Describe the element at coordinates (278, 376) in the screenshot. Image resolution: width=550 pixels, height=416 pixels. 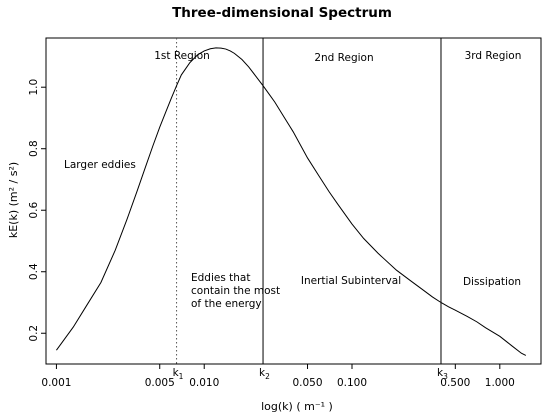
I see `x-axis-ticks: 0.001 0.005 0.010 0.050 0.100 0.500 1.000` at that location.